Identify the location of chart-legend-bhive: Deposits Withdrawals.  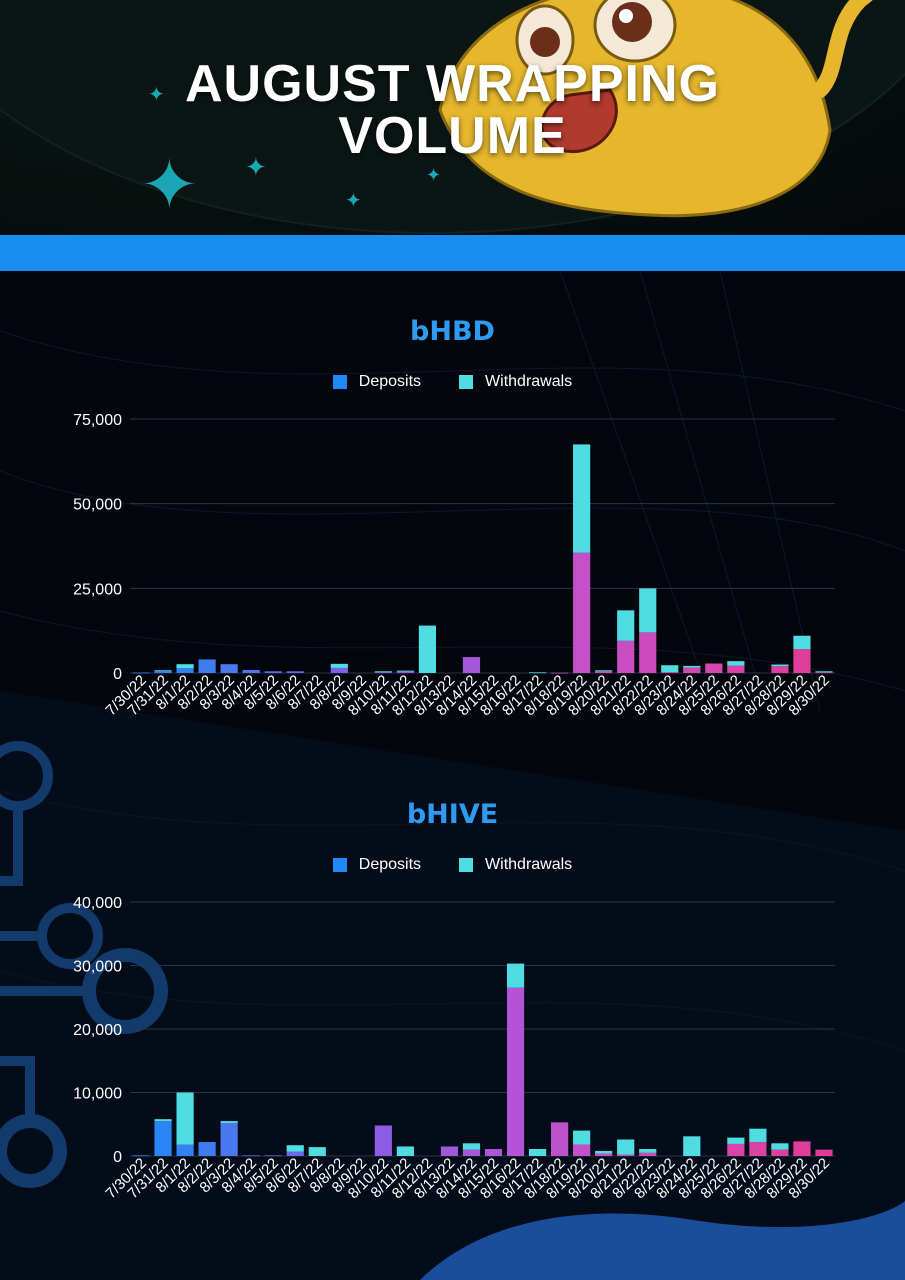
(452, 865).